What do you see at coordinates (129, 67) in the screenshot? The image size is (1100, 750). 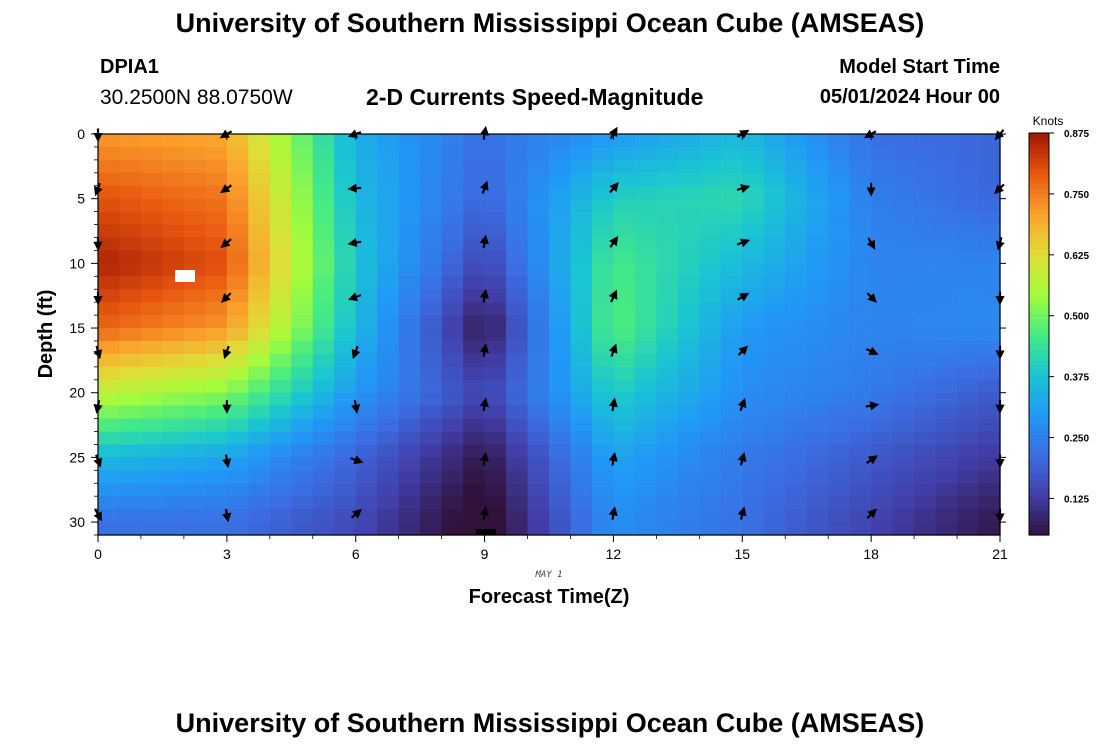 I see `station-id: DPIA1` at bounding box center [129, 67].